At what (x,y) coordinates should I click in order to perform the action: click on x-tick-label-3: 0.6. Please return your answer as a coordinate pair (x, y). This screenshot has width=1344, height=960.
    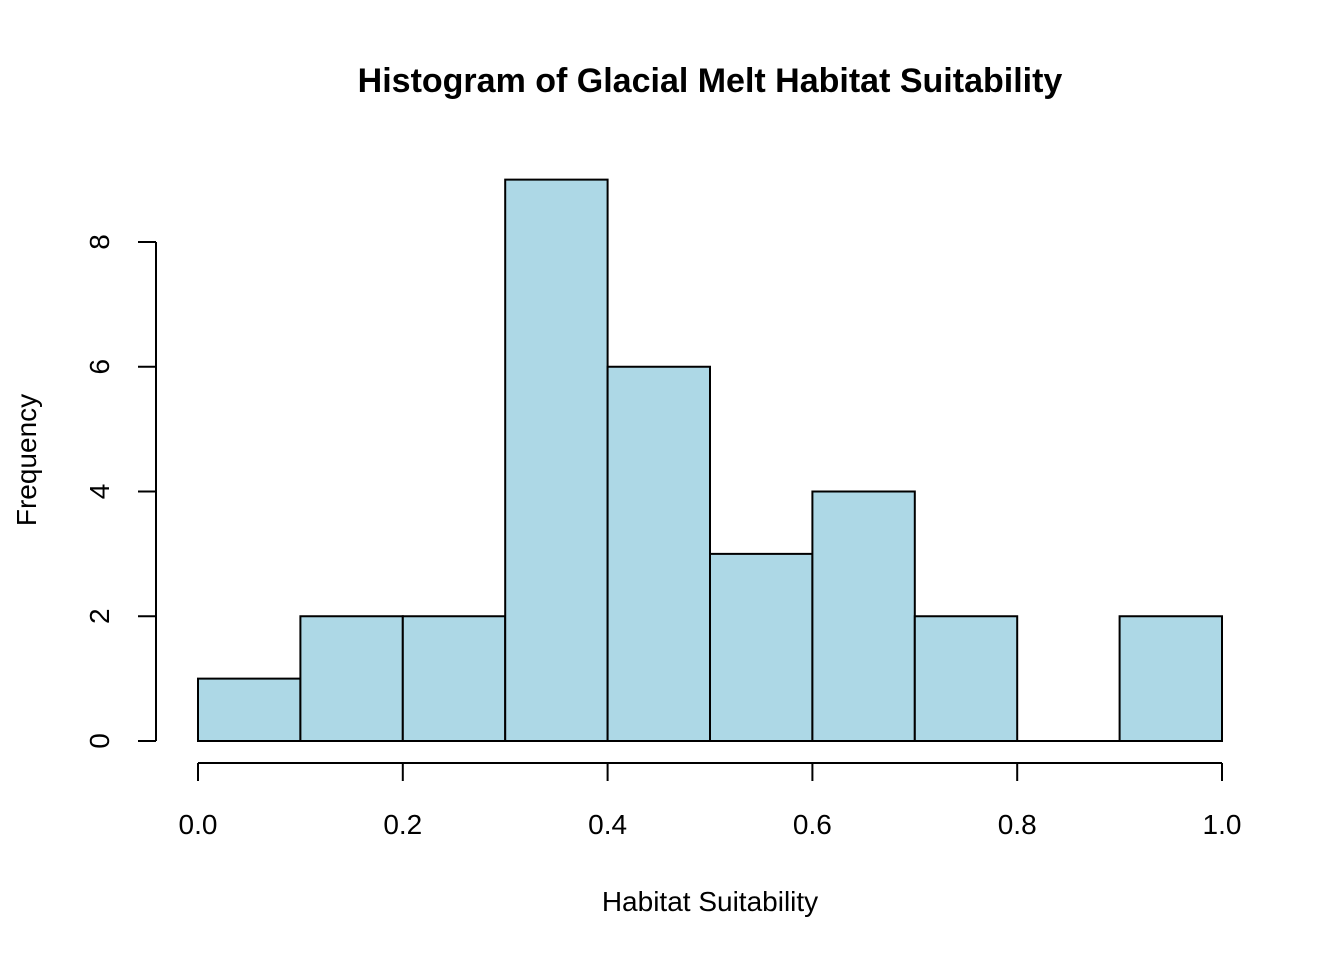
    Looking at the image, I should click on (812, 824).